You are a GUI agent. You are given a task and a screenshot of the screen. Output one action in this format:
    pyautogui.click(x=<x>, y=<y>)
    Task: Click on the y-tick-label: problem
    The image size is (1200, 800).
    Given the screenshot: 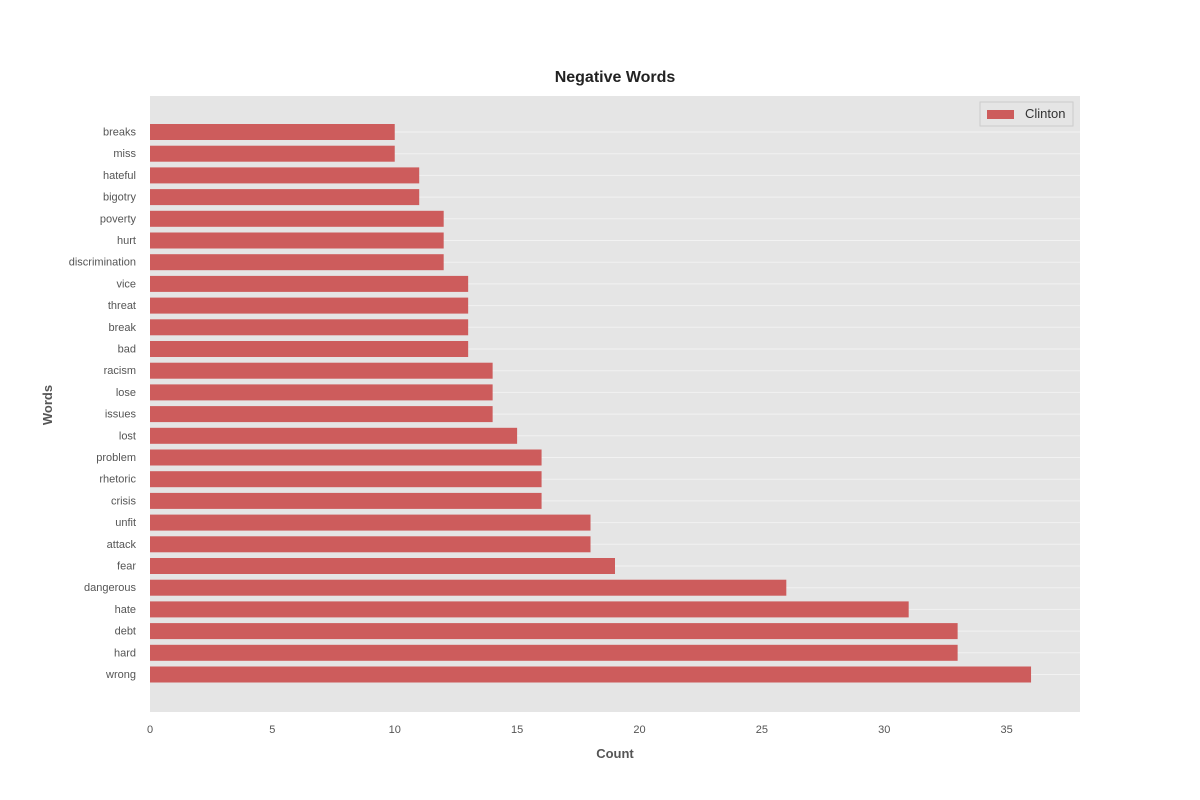 What is the action you would take?
    pyautogui.click(x=116, y=458)
    